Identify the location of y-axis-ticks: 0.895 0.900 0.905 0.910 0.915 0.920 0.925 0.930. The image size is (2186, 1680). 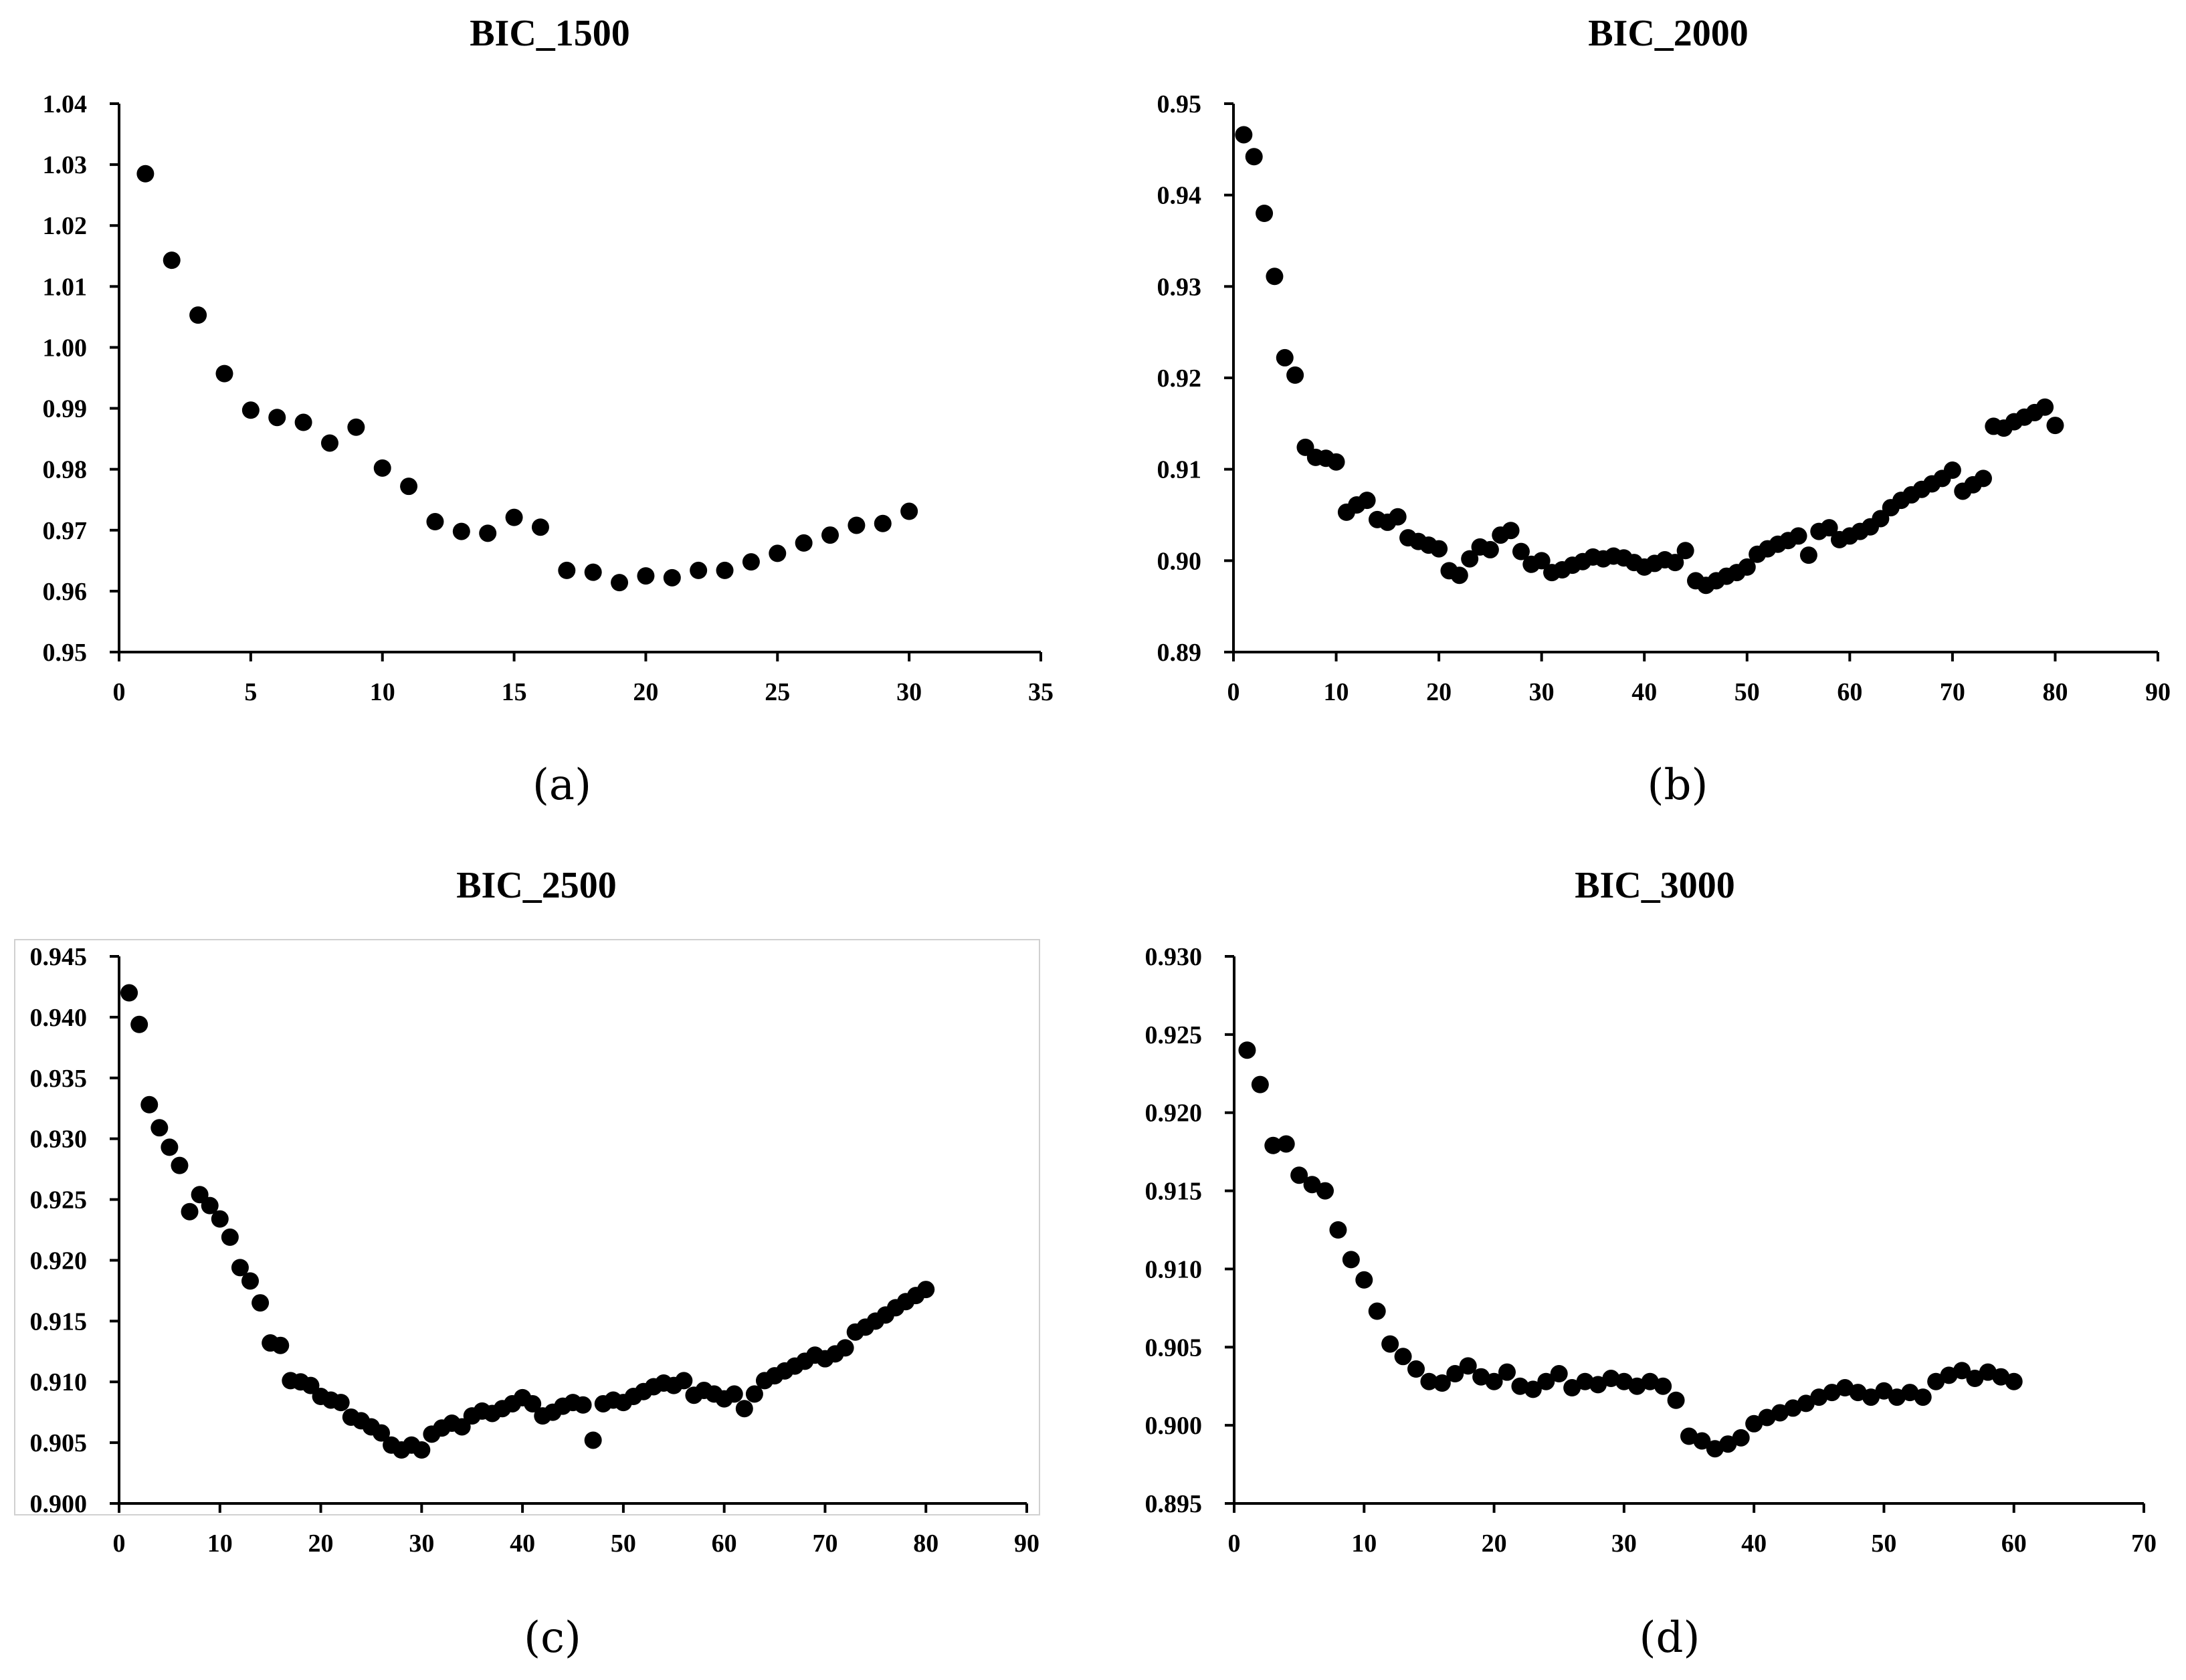
(1189, 1230).